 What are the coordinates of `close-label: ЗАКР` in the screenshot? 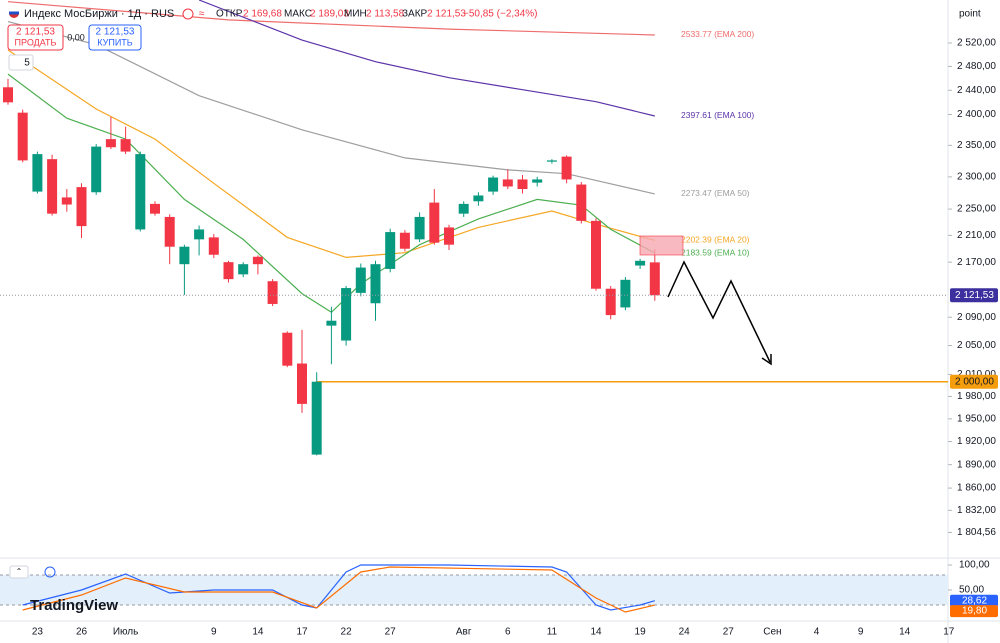 It's located at (415, 14).